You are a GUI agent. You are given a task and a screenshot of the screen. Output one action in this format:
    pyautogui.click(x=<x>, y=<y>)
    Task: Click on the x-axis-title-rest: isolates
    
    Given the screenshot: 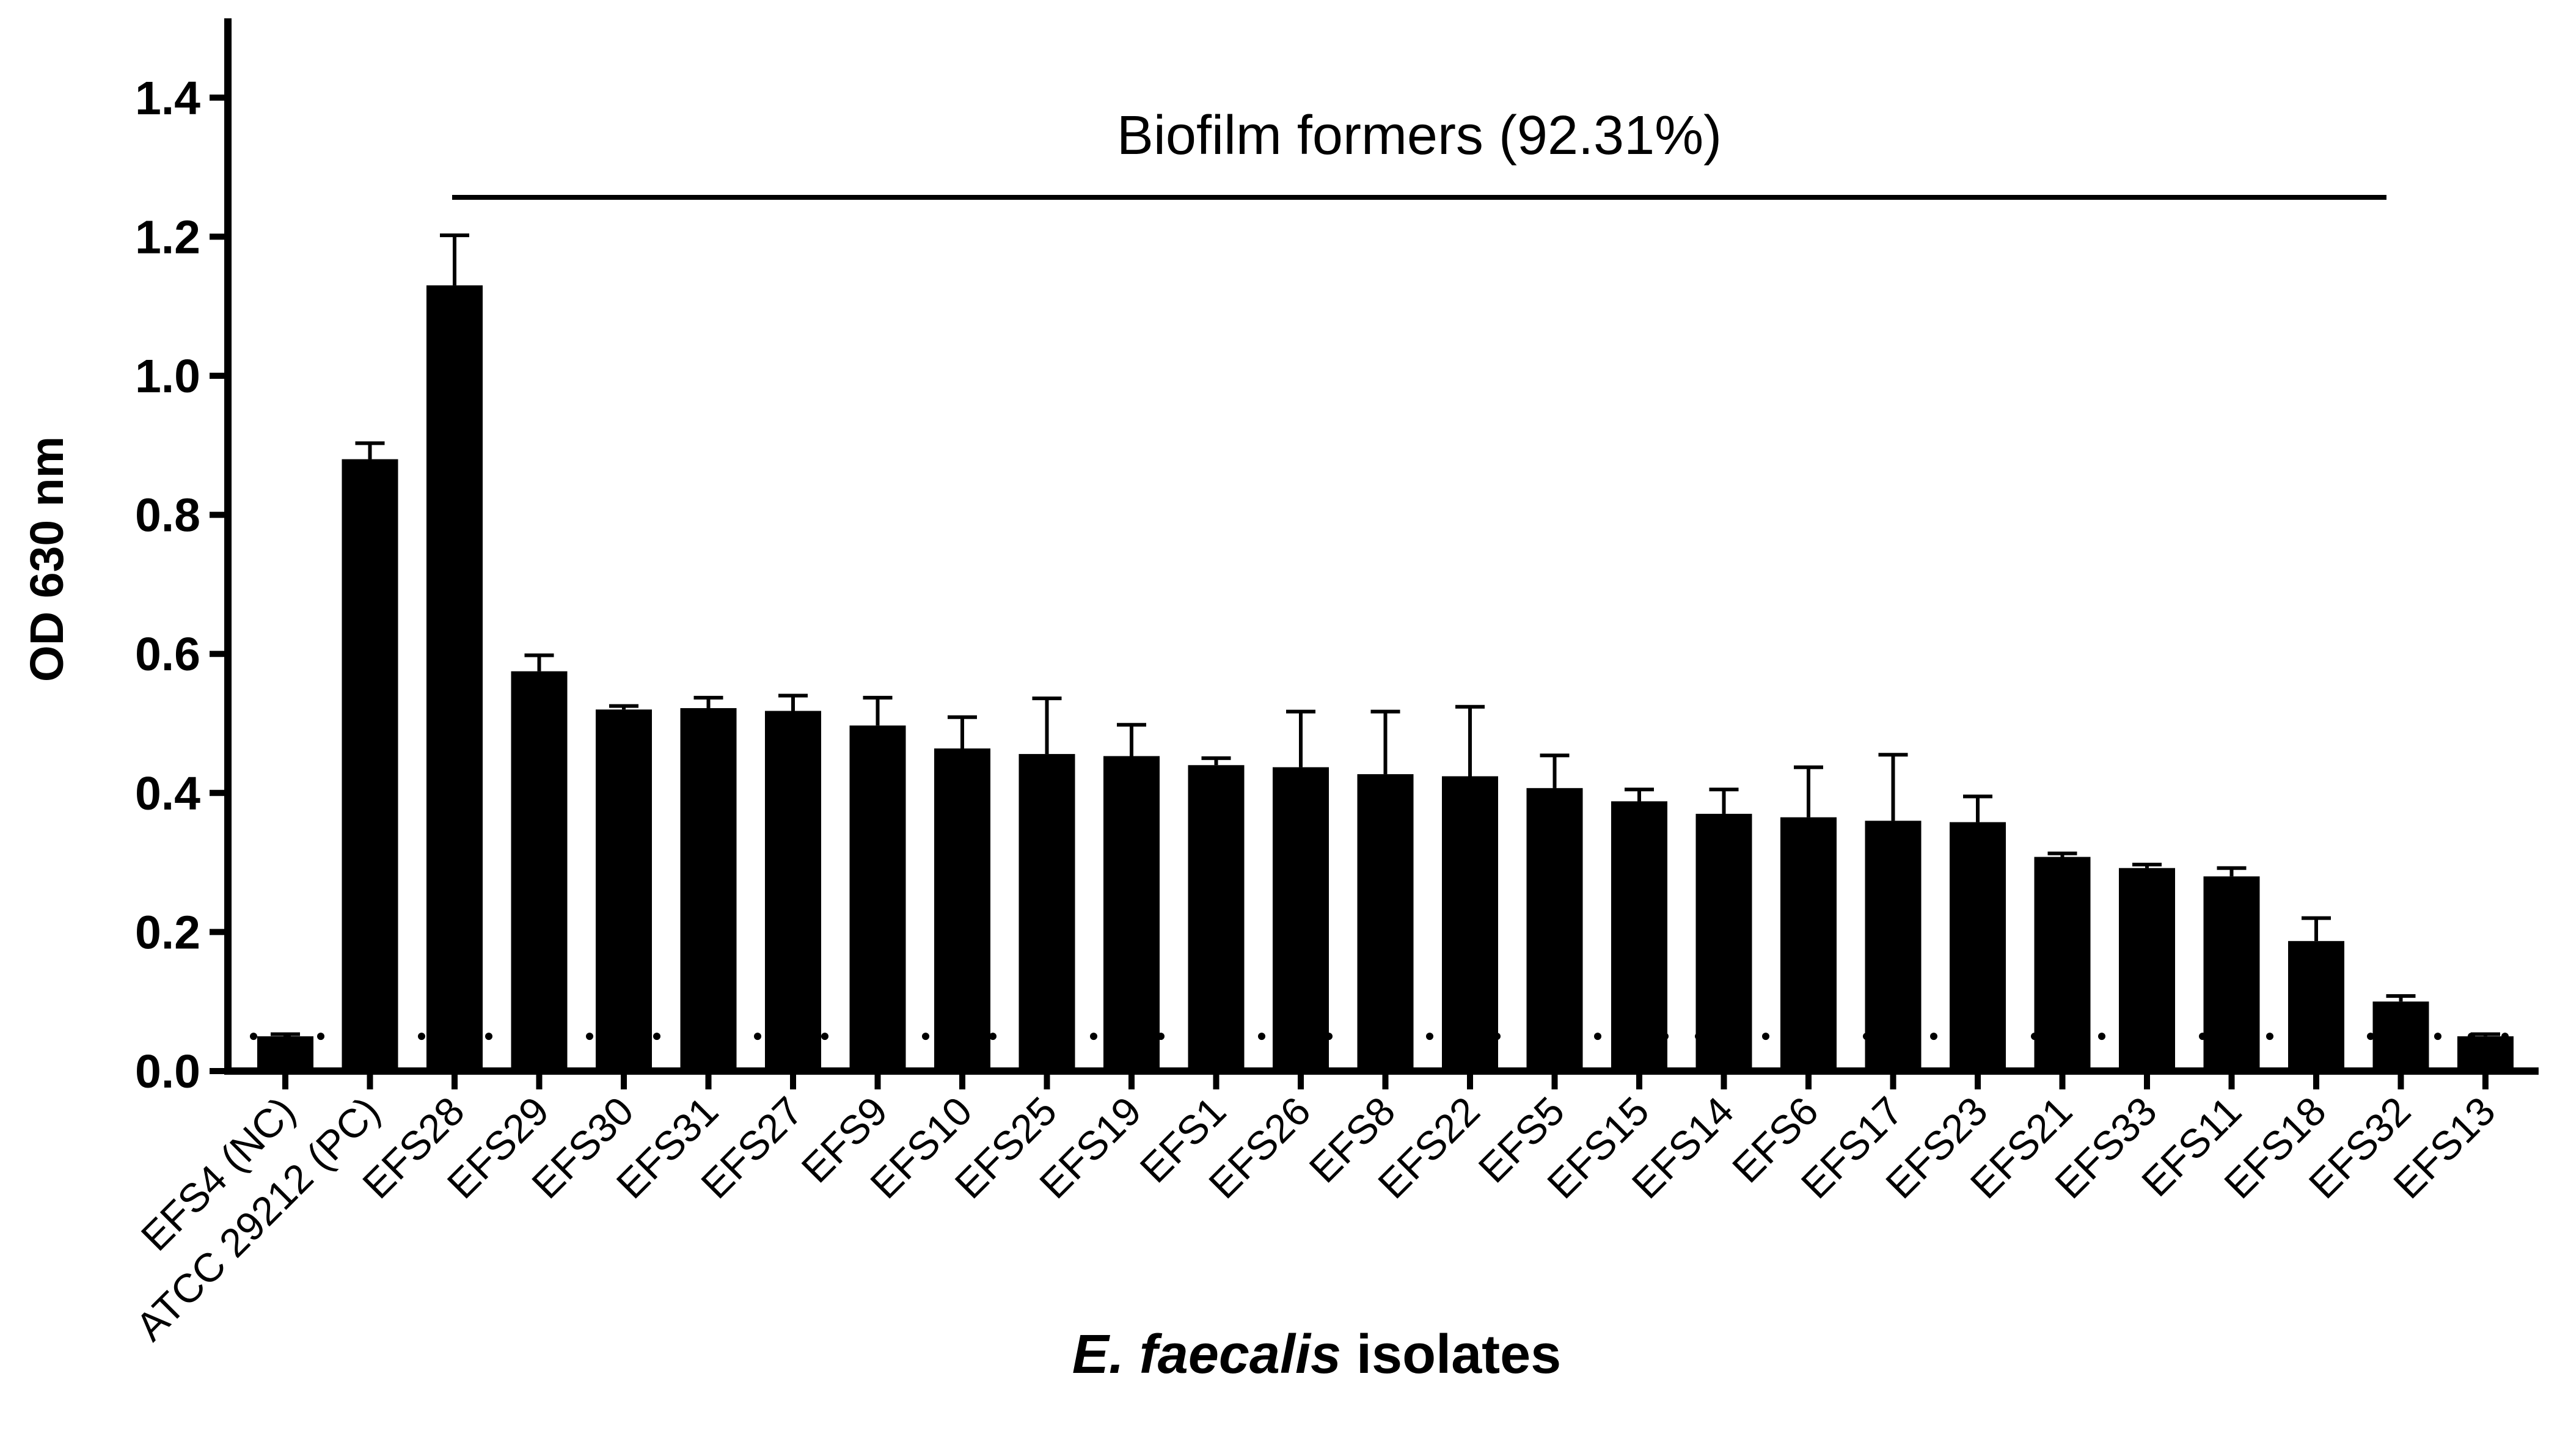 What is the action you would take?
    pyautogui.click(x=1451, y=1354)
    